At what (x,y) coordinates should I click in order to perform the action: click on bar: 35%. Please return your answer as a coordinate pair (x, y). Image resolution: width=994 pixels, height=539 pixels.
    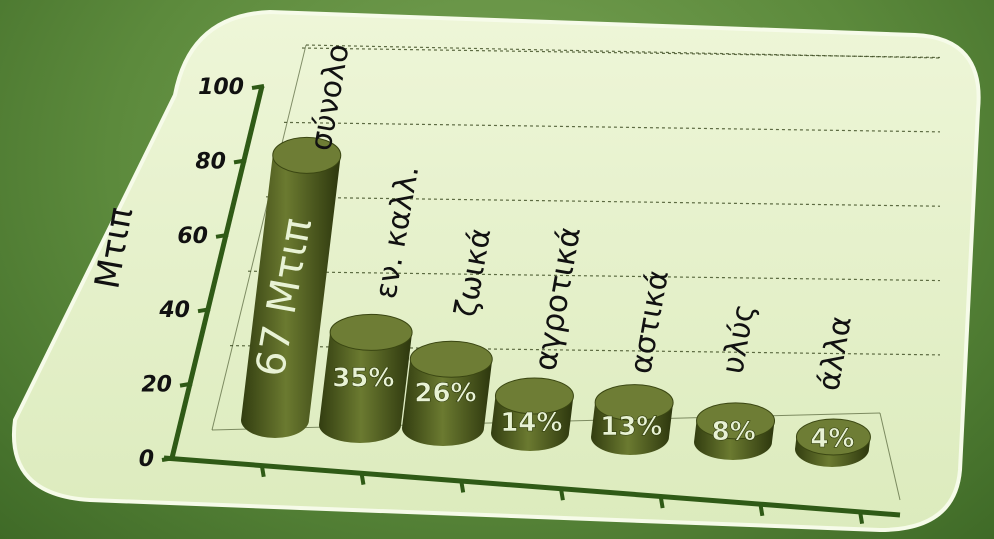
    Looking at the image, I should click on (366, 378).